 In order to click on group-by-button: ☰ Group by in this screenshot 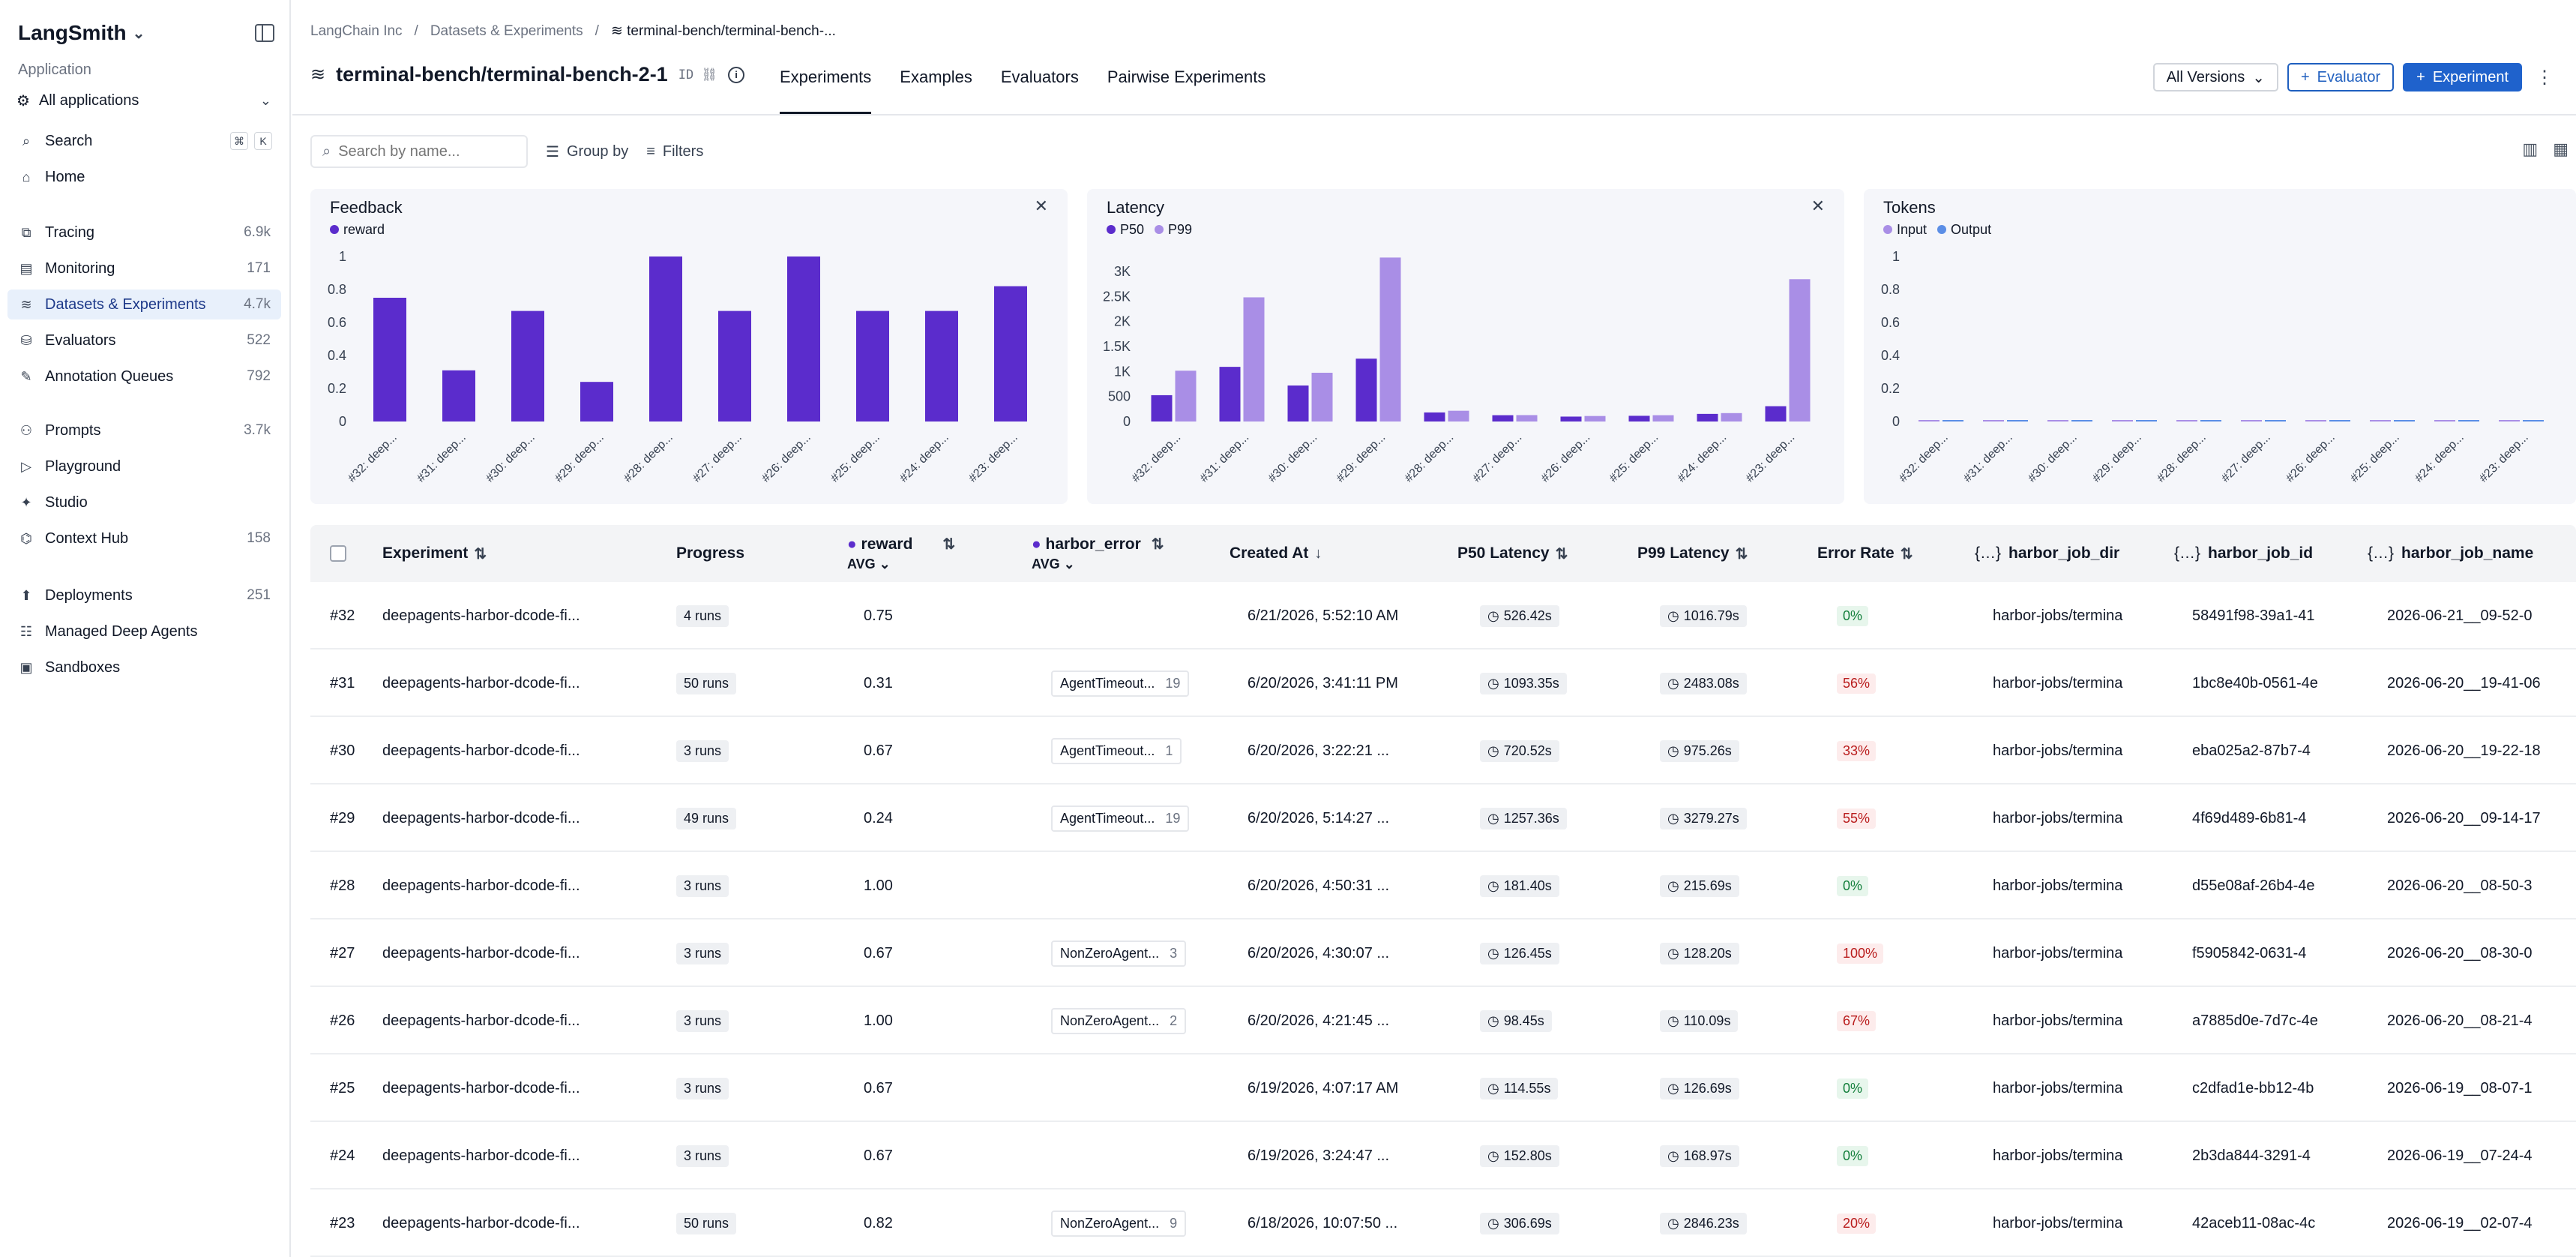, I will do `click(588, 151)`.